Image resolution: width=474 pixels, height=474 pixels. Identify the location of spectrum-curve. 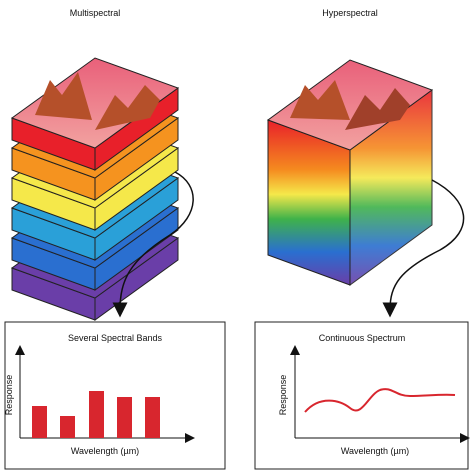
(380, 400).